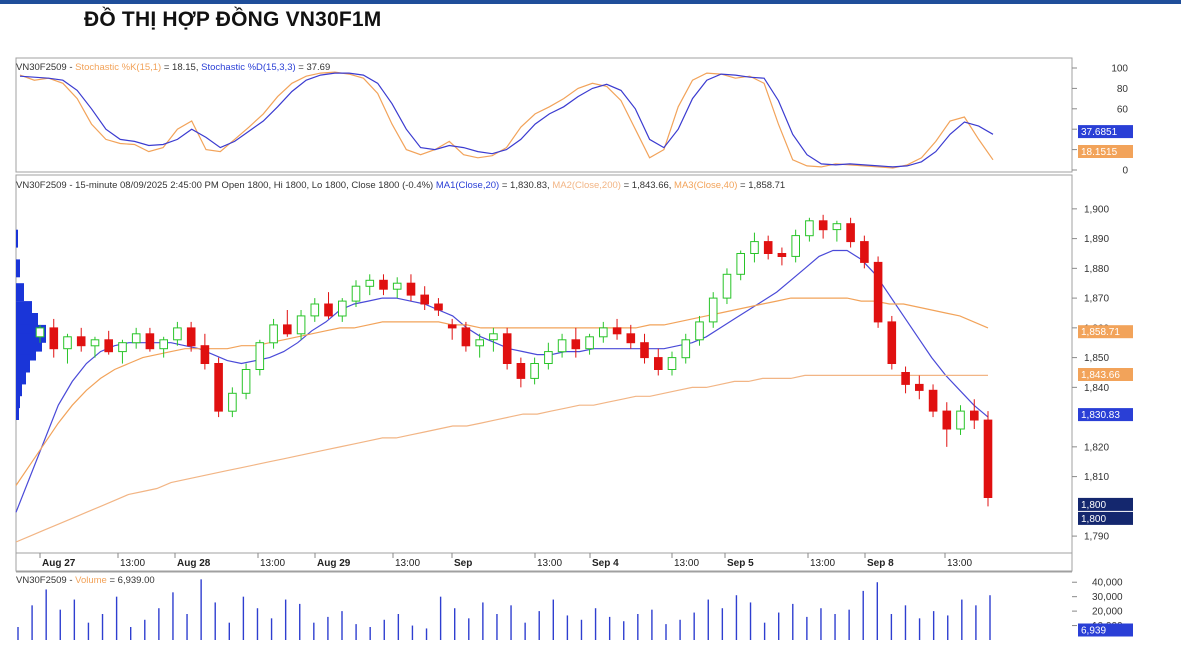 This screenshot has width=1181, height=649. What do you see at coordinates (1096, 388) in the screenshot?
I see `price-tick-label: 1,840` at bounding box center [1096, 388].